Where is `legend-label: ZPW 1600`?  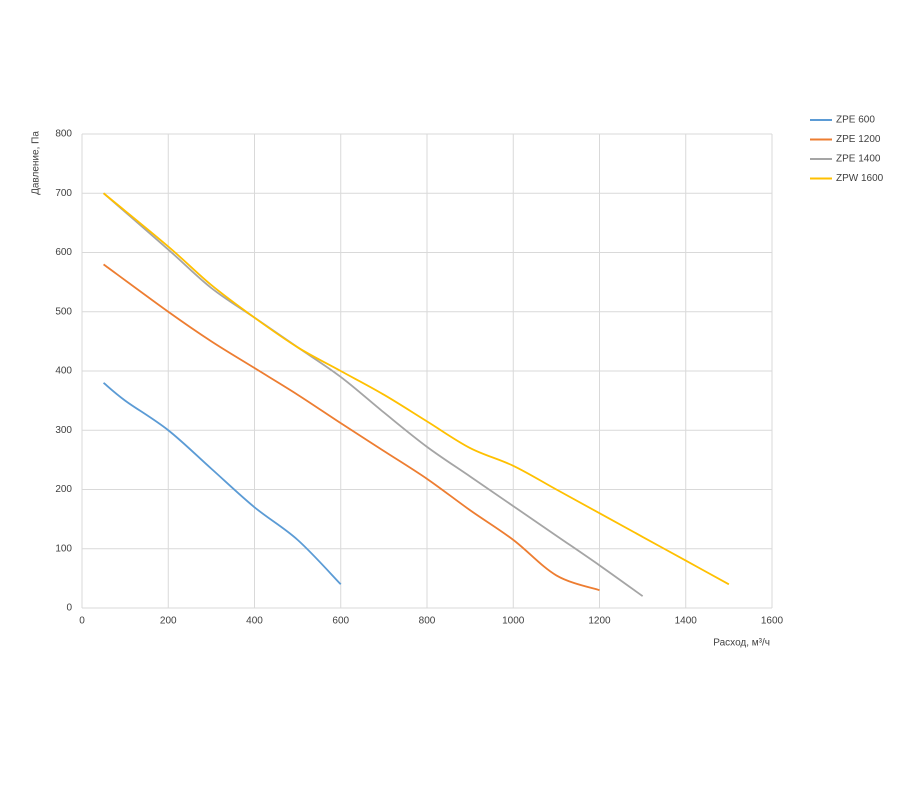 legend-label: ZPW 1600 is located at coordinates (860, 178).